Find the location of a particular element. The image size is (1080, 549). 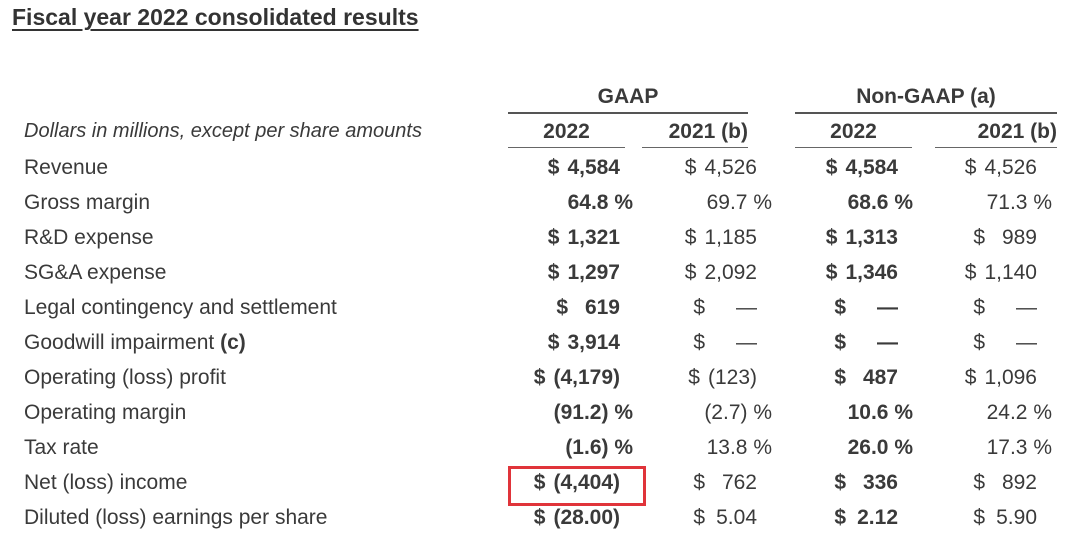

table-row: SG&A expense $1,297 $2,092 $1,346 $1,140 is located at coordinates (540, 272).